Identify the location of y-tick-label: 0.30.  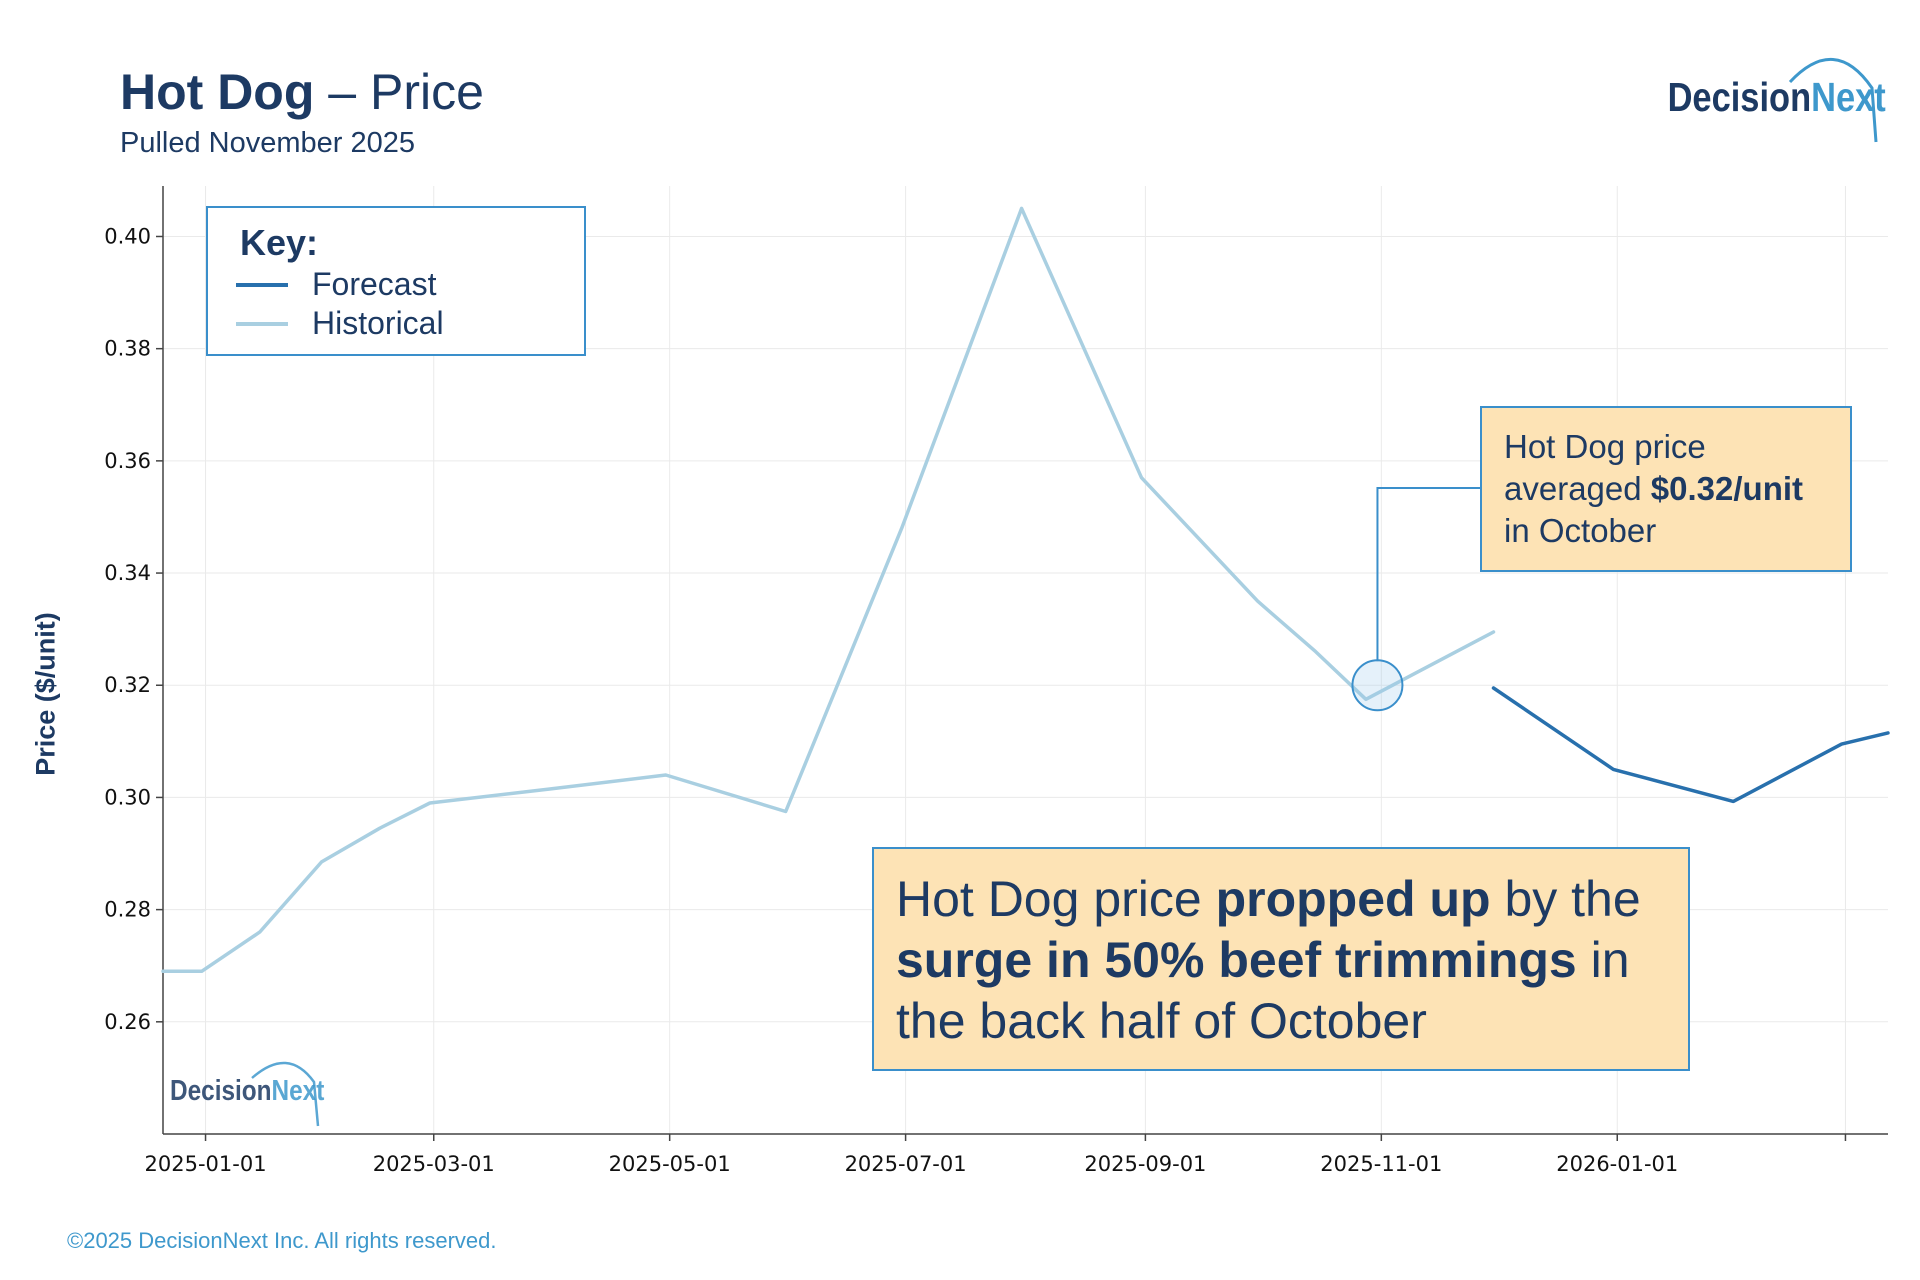
(127, 797).